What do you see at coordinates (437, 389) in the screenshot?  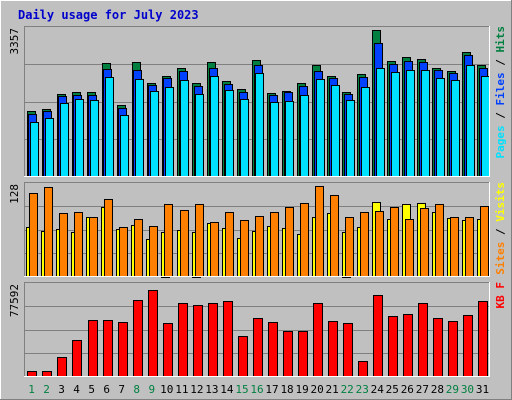 I see `day-label: 28` at bounding box center [437, 389].